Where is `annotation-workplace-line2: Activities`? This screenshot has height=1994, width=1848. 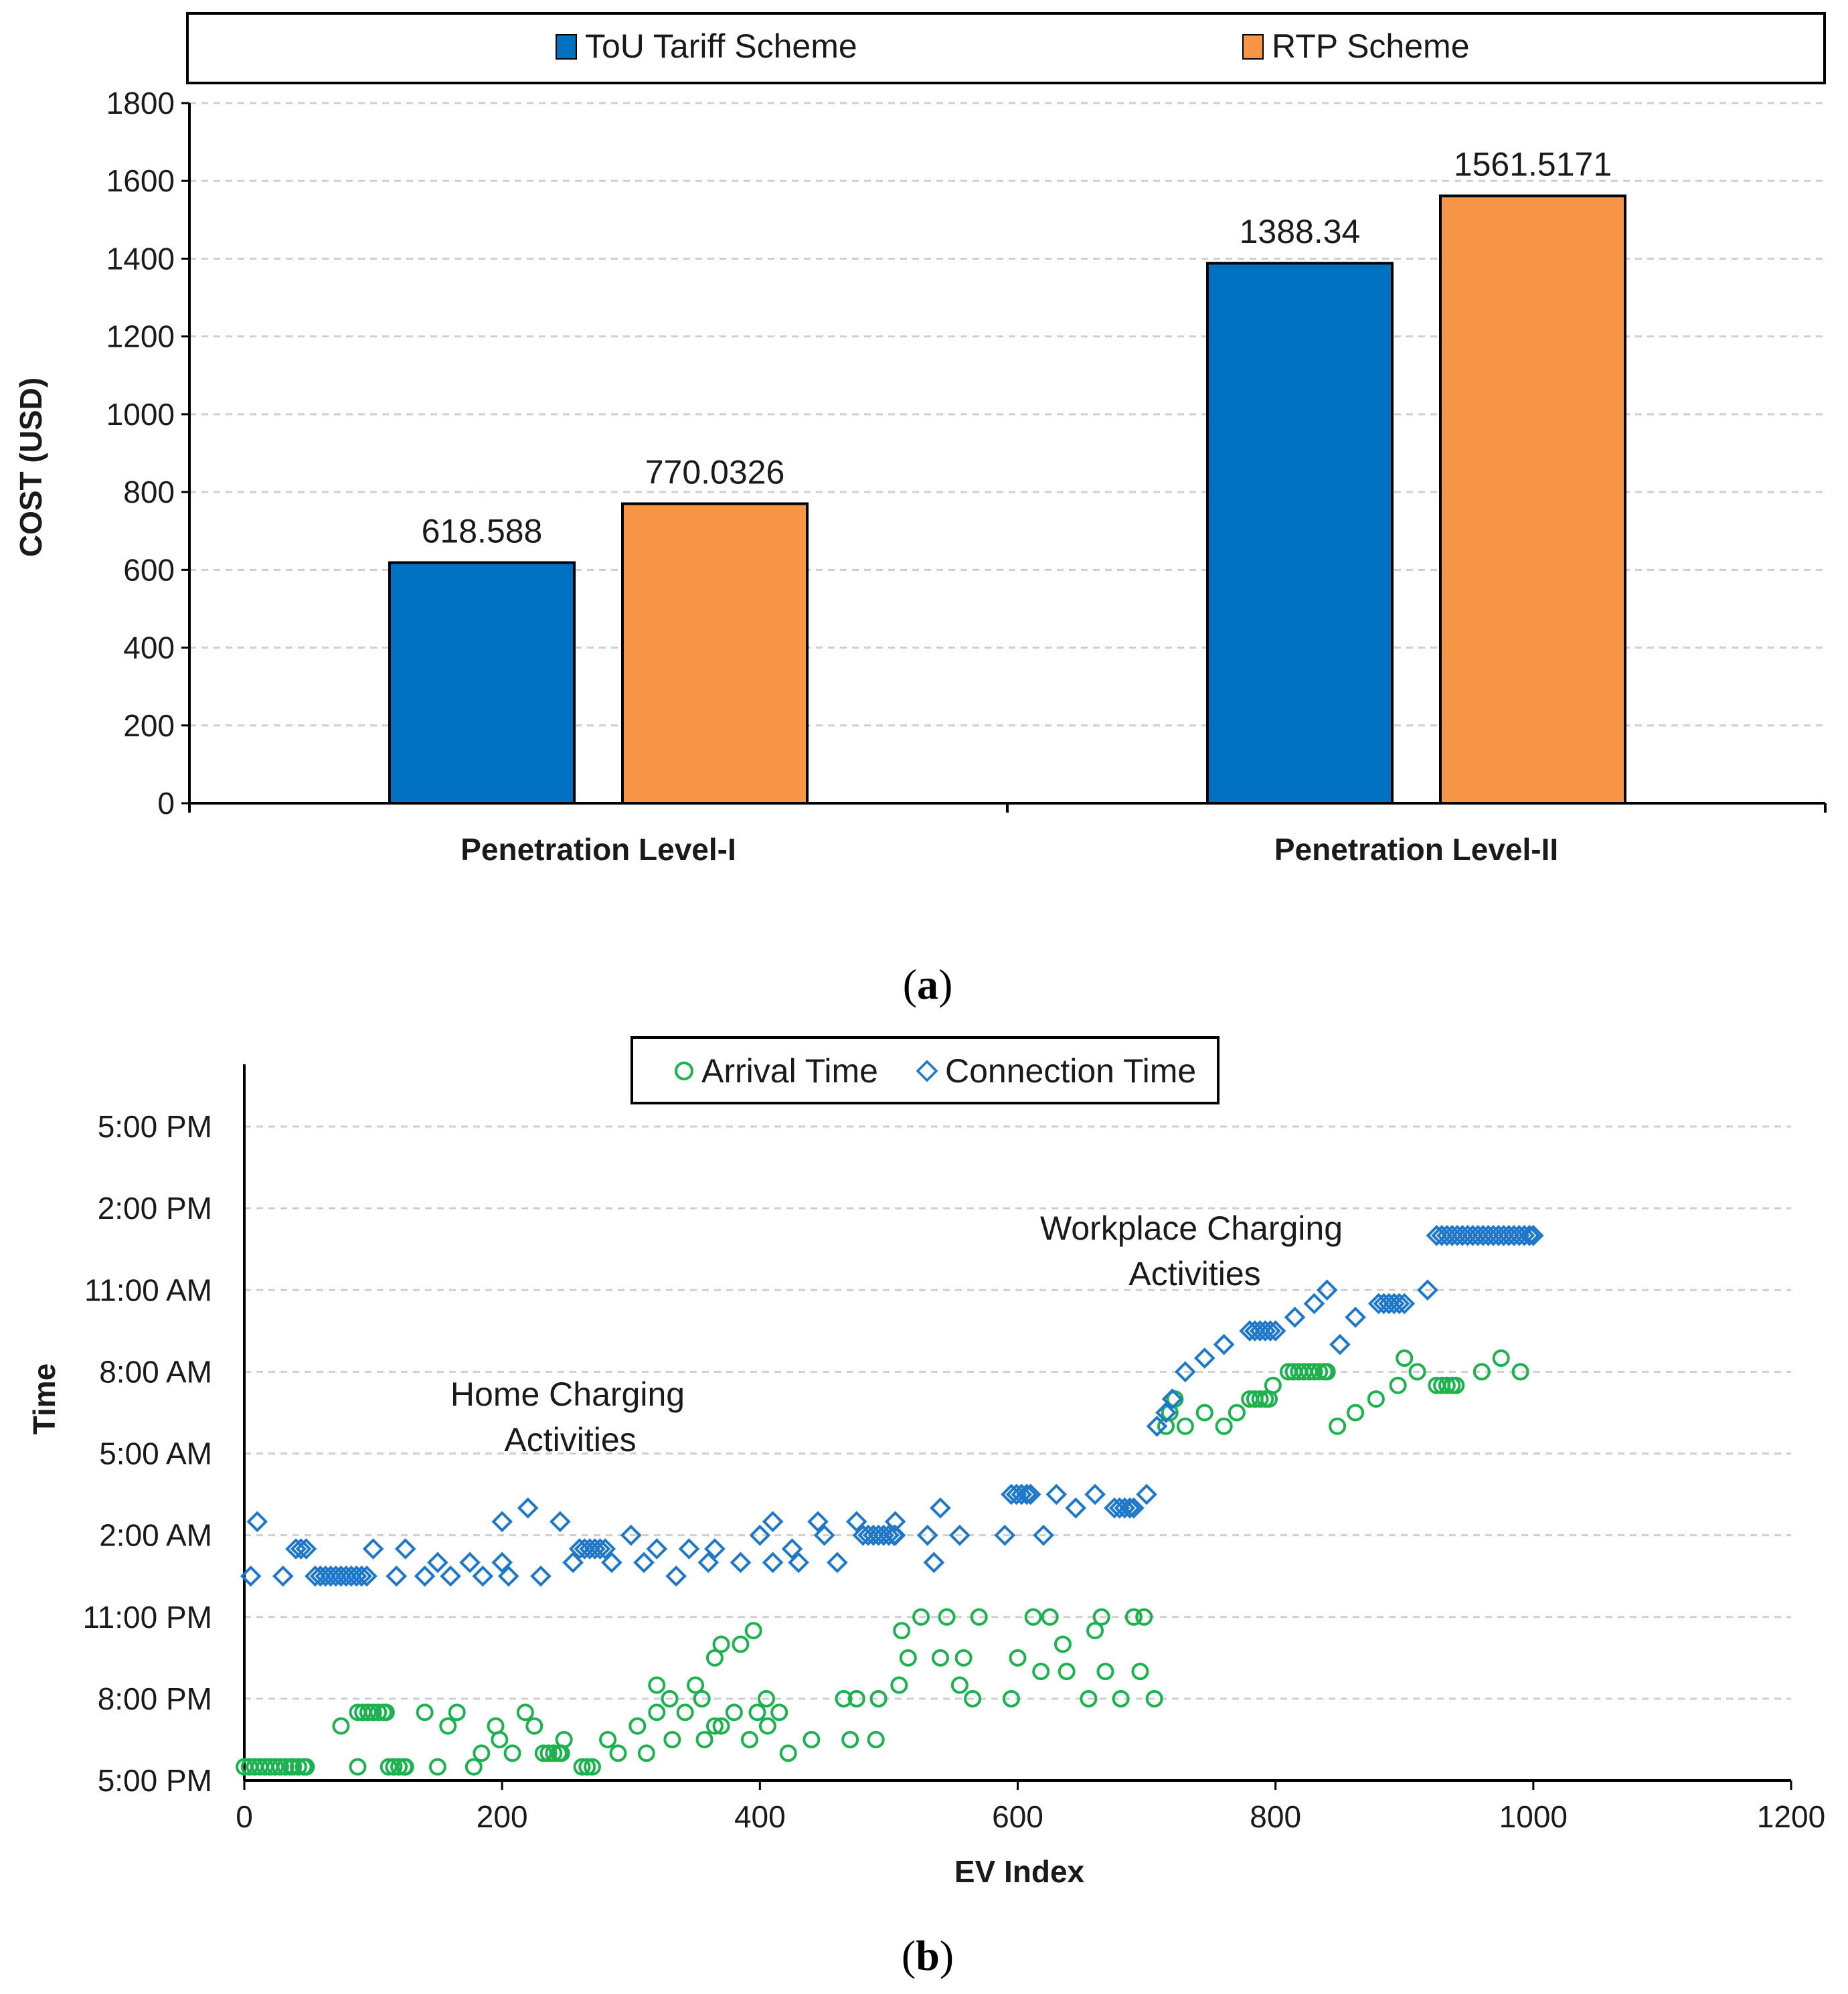
annotation-workplace-line2: Activities is located at coordinates (1194, 1274).